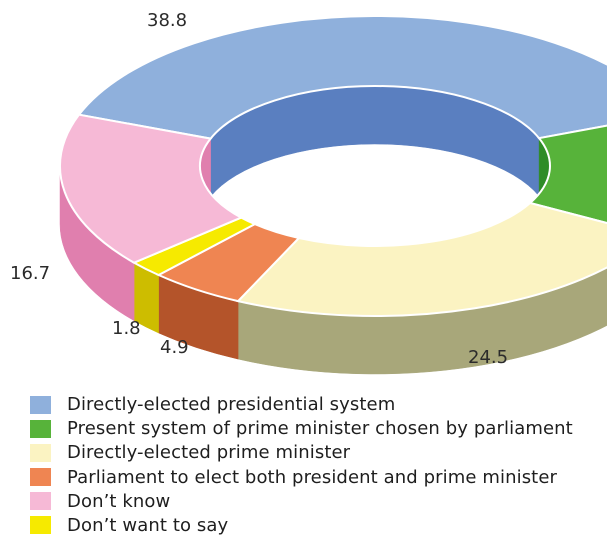  Describe the element at coordinates (126, 328) in the screenshot. I see `data-label-dont-want-to-say: 1.8` at that location.